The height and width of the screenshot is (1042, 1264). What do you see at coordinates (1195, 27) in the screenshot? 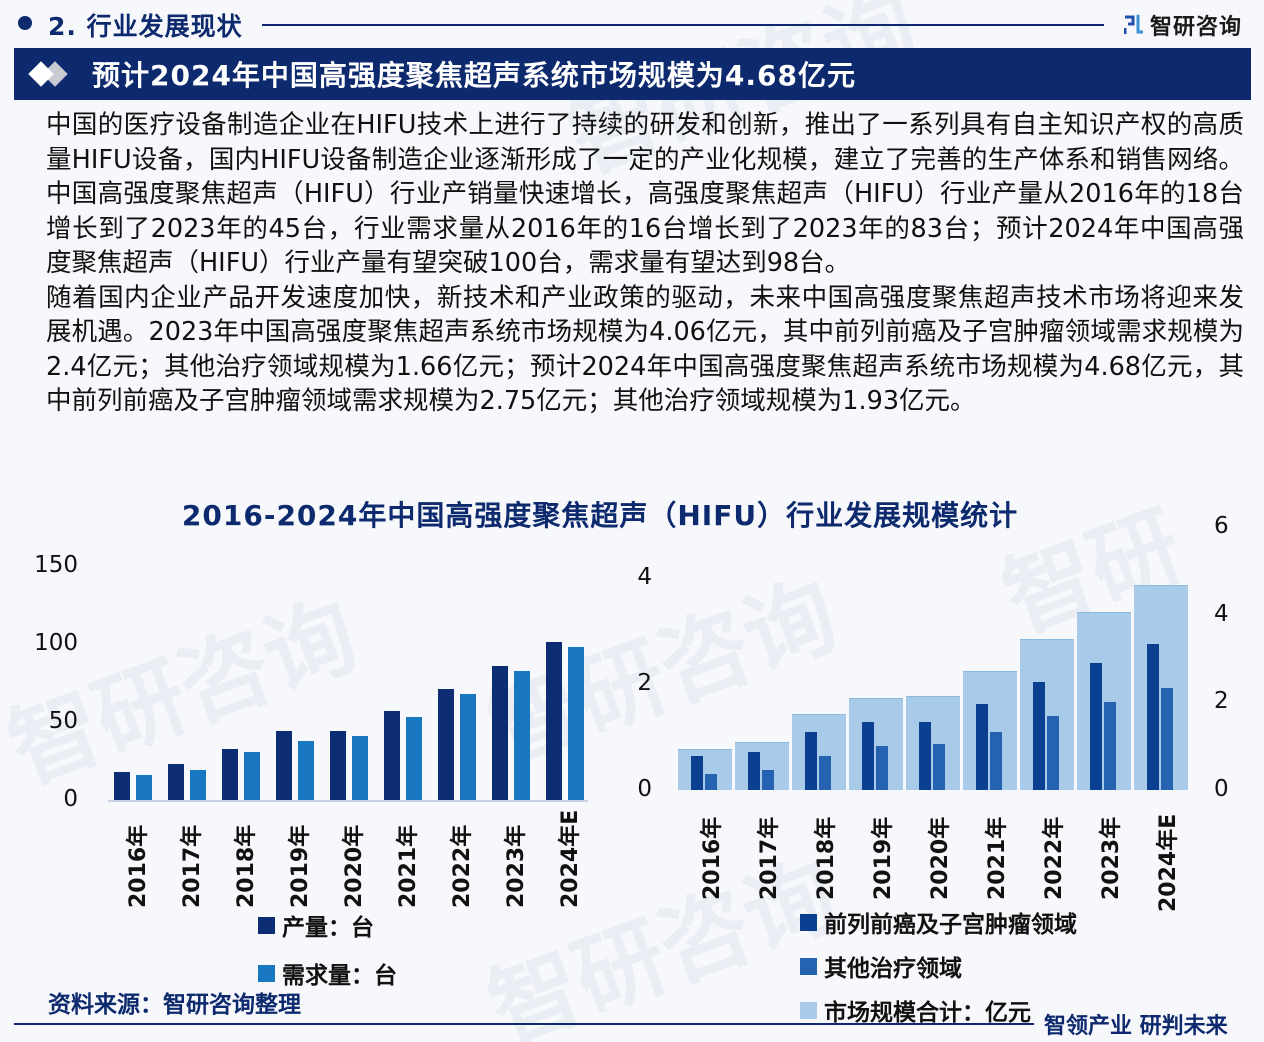
I see `brand-name: 智研咨询` at bounding box center [1195, 27].